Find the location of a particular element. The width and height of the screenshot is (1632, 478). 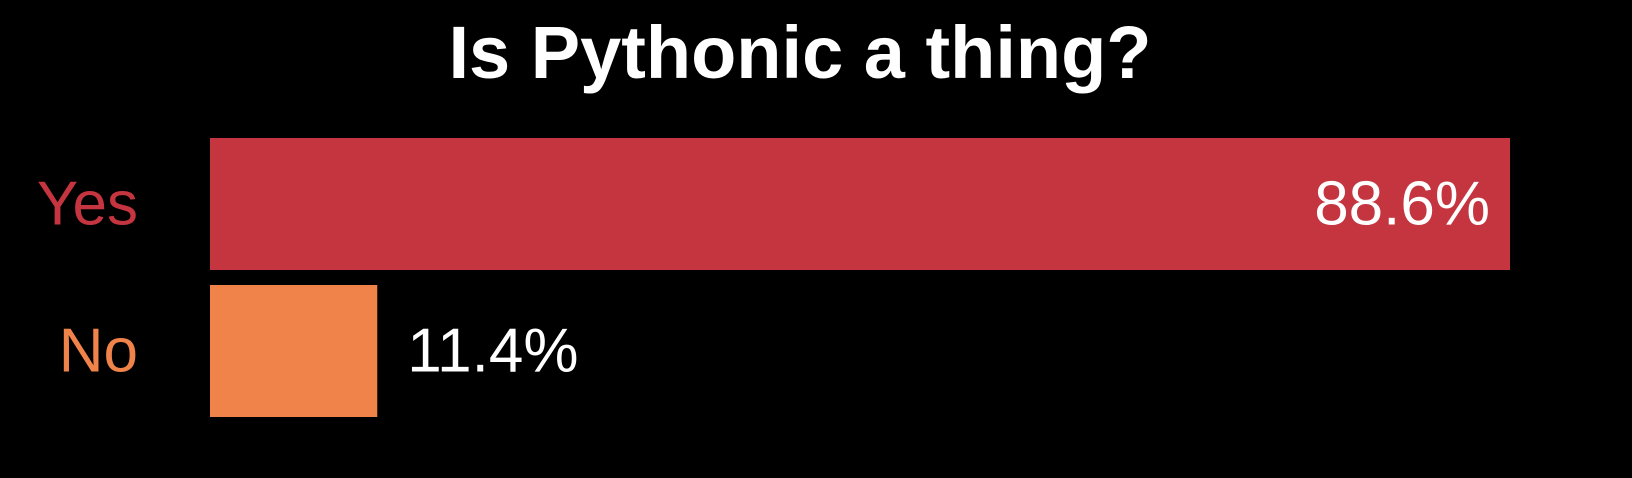

value-label-no: 11.4% is located at coordinates (492, 351).